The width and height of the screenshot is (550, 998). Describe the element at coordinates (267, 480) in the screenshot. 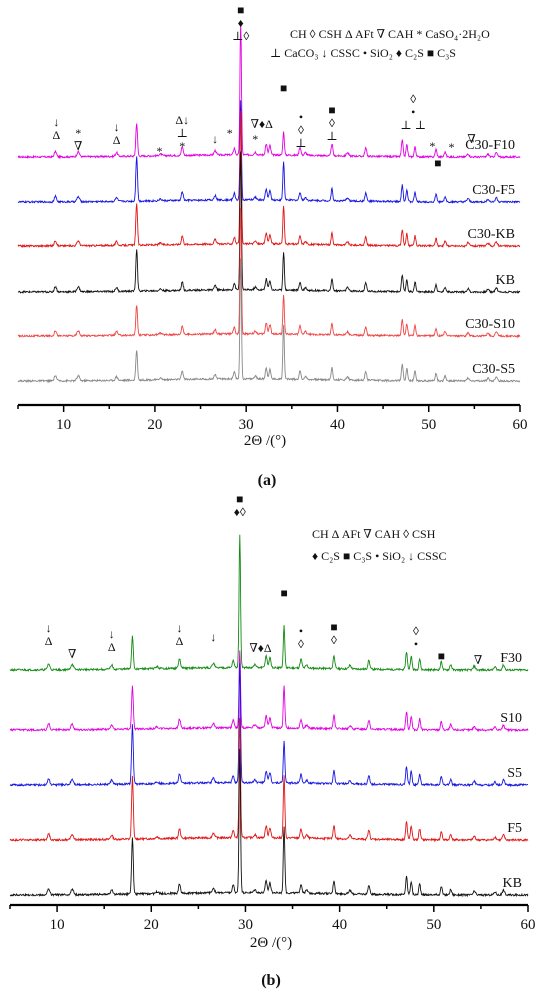

I see `panel-a-label: (a)` at that location.